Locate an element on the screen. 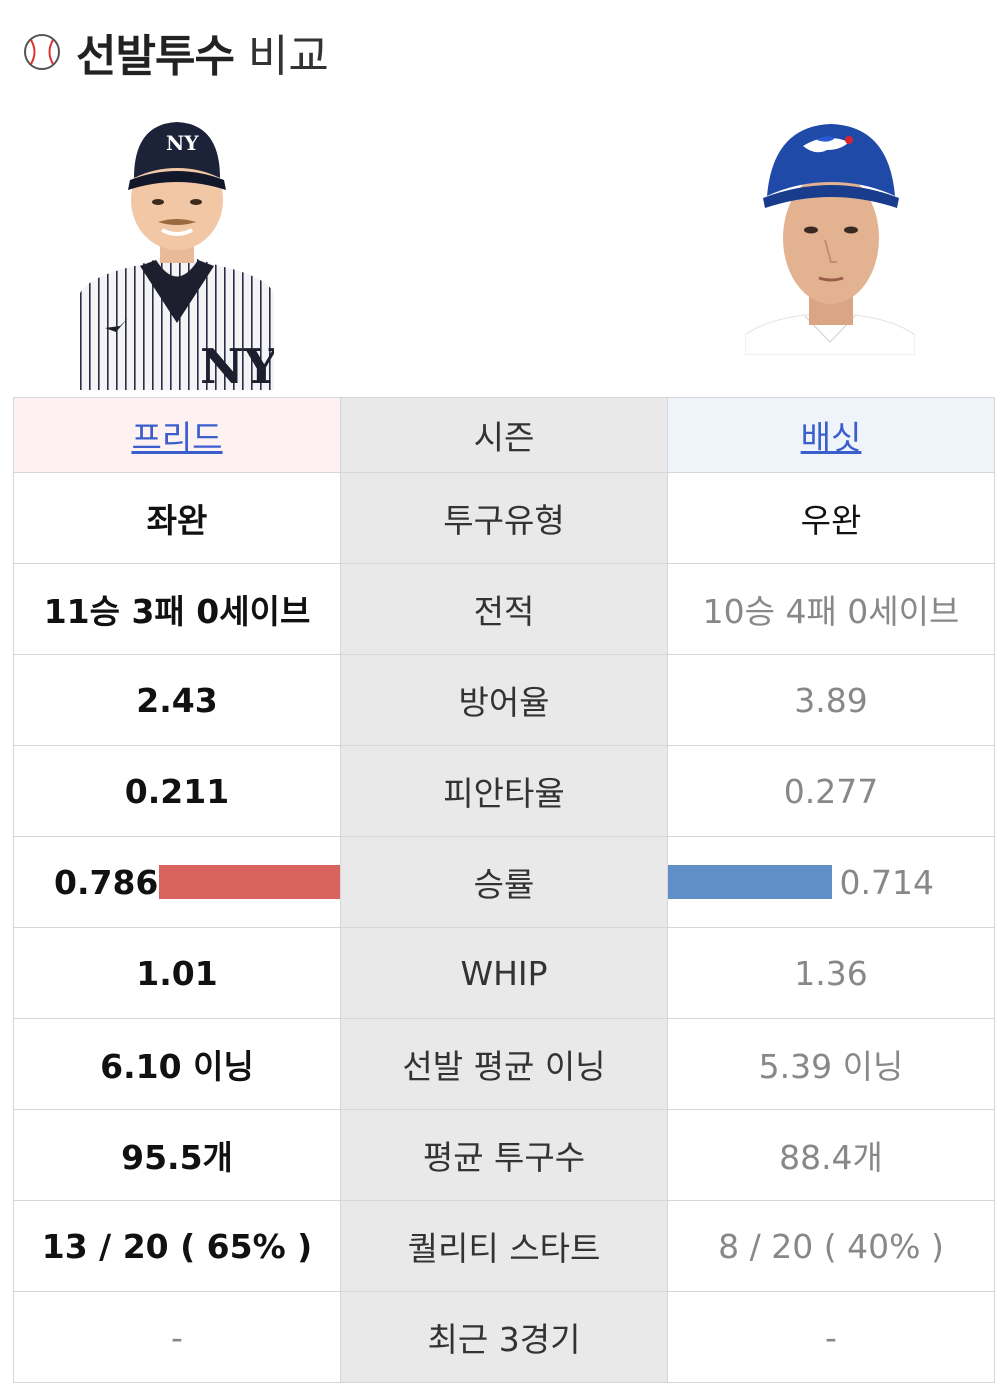 This screenshot has width=1008, height=1387. stat-label: 투구유형 is located at coordinates (504, 518).